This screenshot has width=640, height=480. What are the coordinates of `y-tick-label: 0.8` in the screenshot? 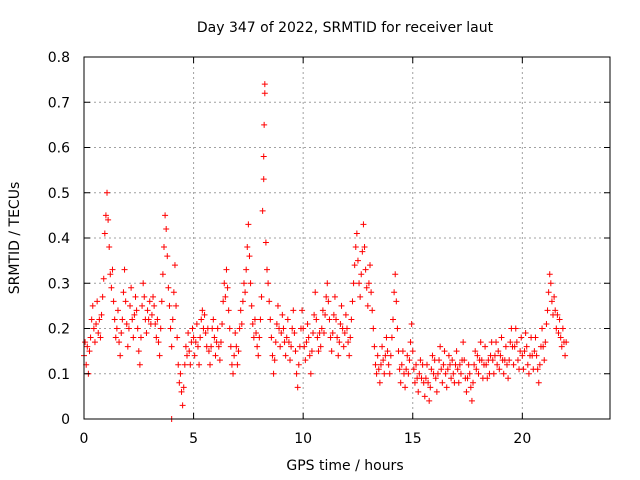 It's located at (59, 58).